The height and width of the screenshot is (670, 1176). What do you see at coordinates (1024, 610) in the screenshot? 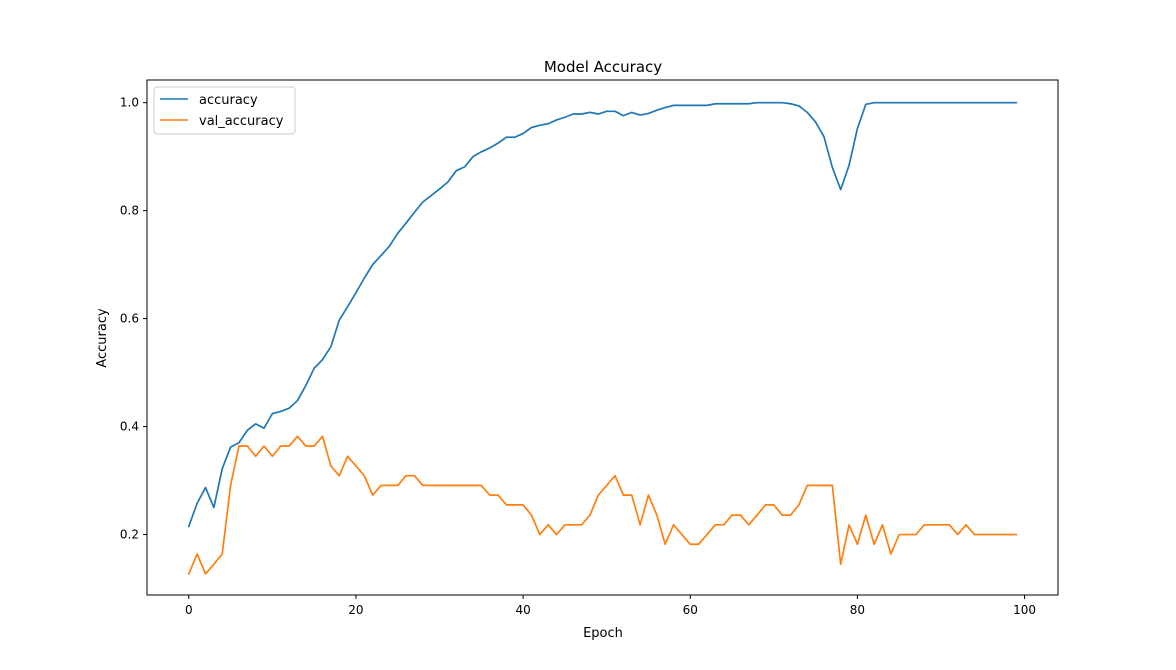
I see `x-tick-label: 100` at bounding box center [1024, 610].